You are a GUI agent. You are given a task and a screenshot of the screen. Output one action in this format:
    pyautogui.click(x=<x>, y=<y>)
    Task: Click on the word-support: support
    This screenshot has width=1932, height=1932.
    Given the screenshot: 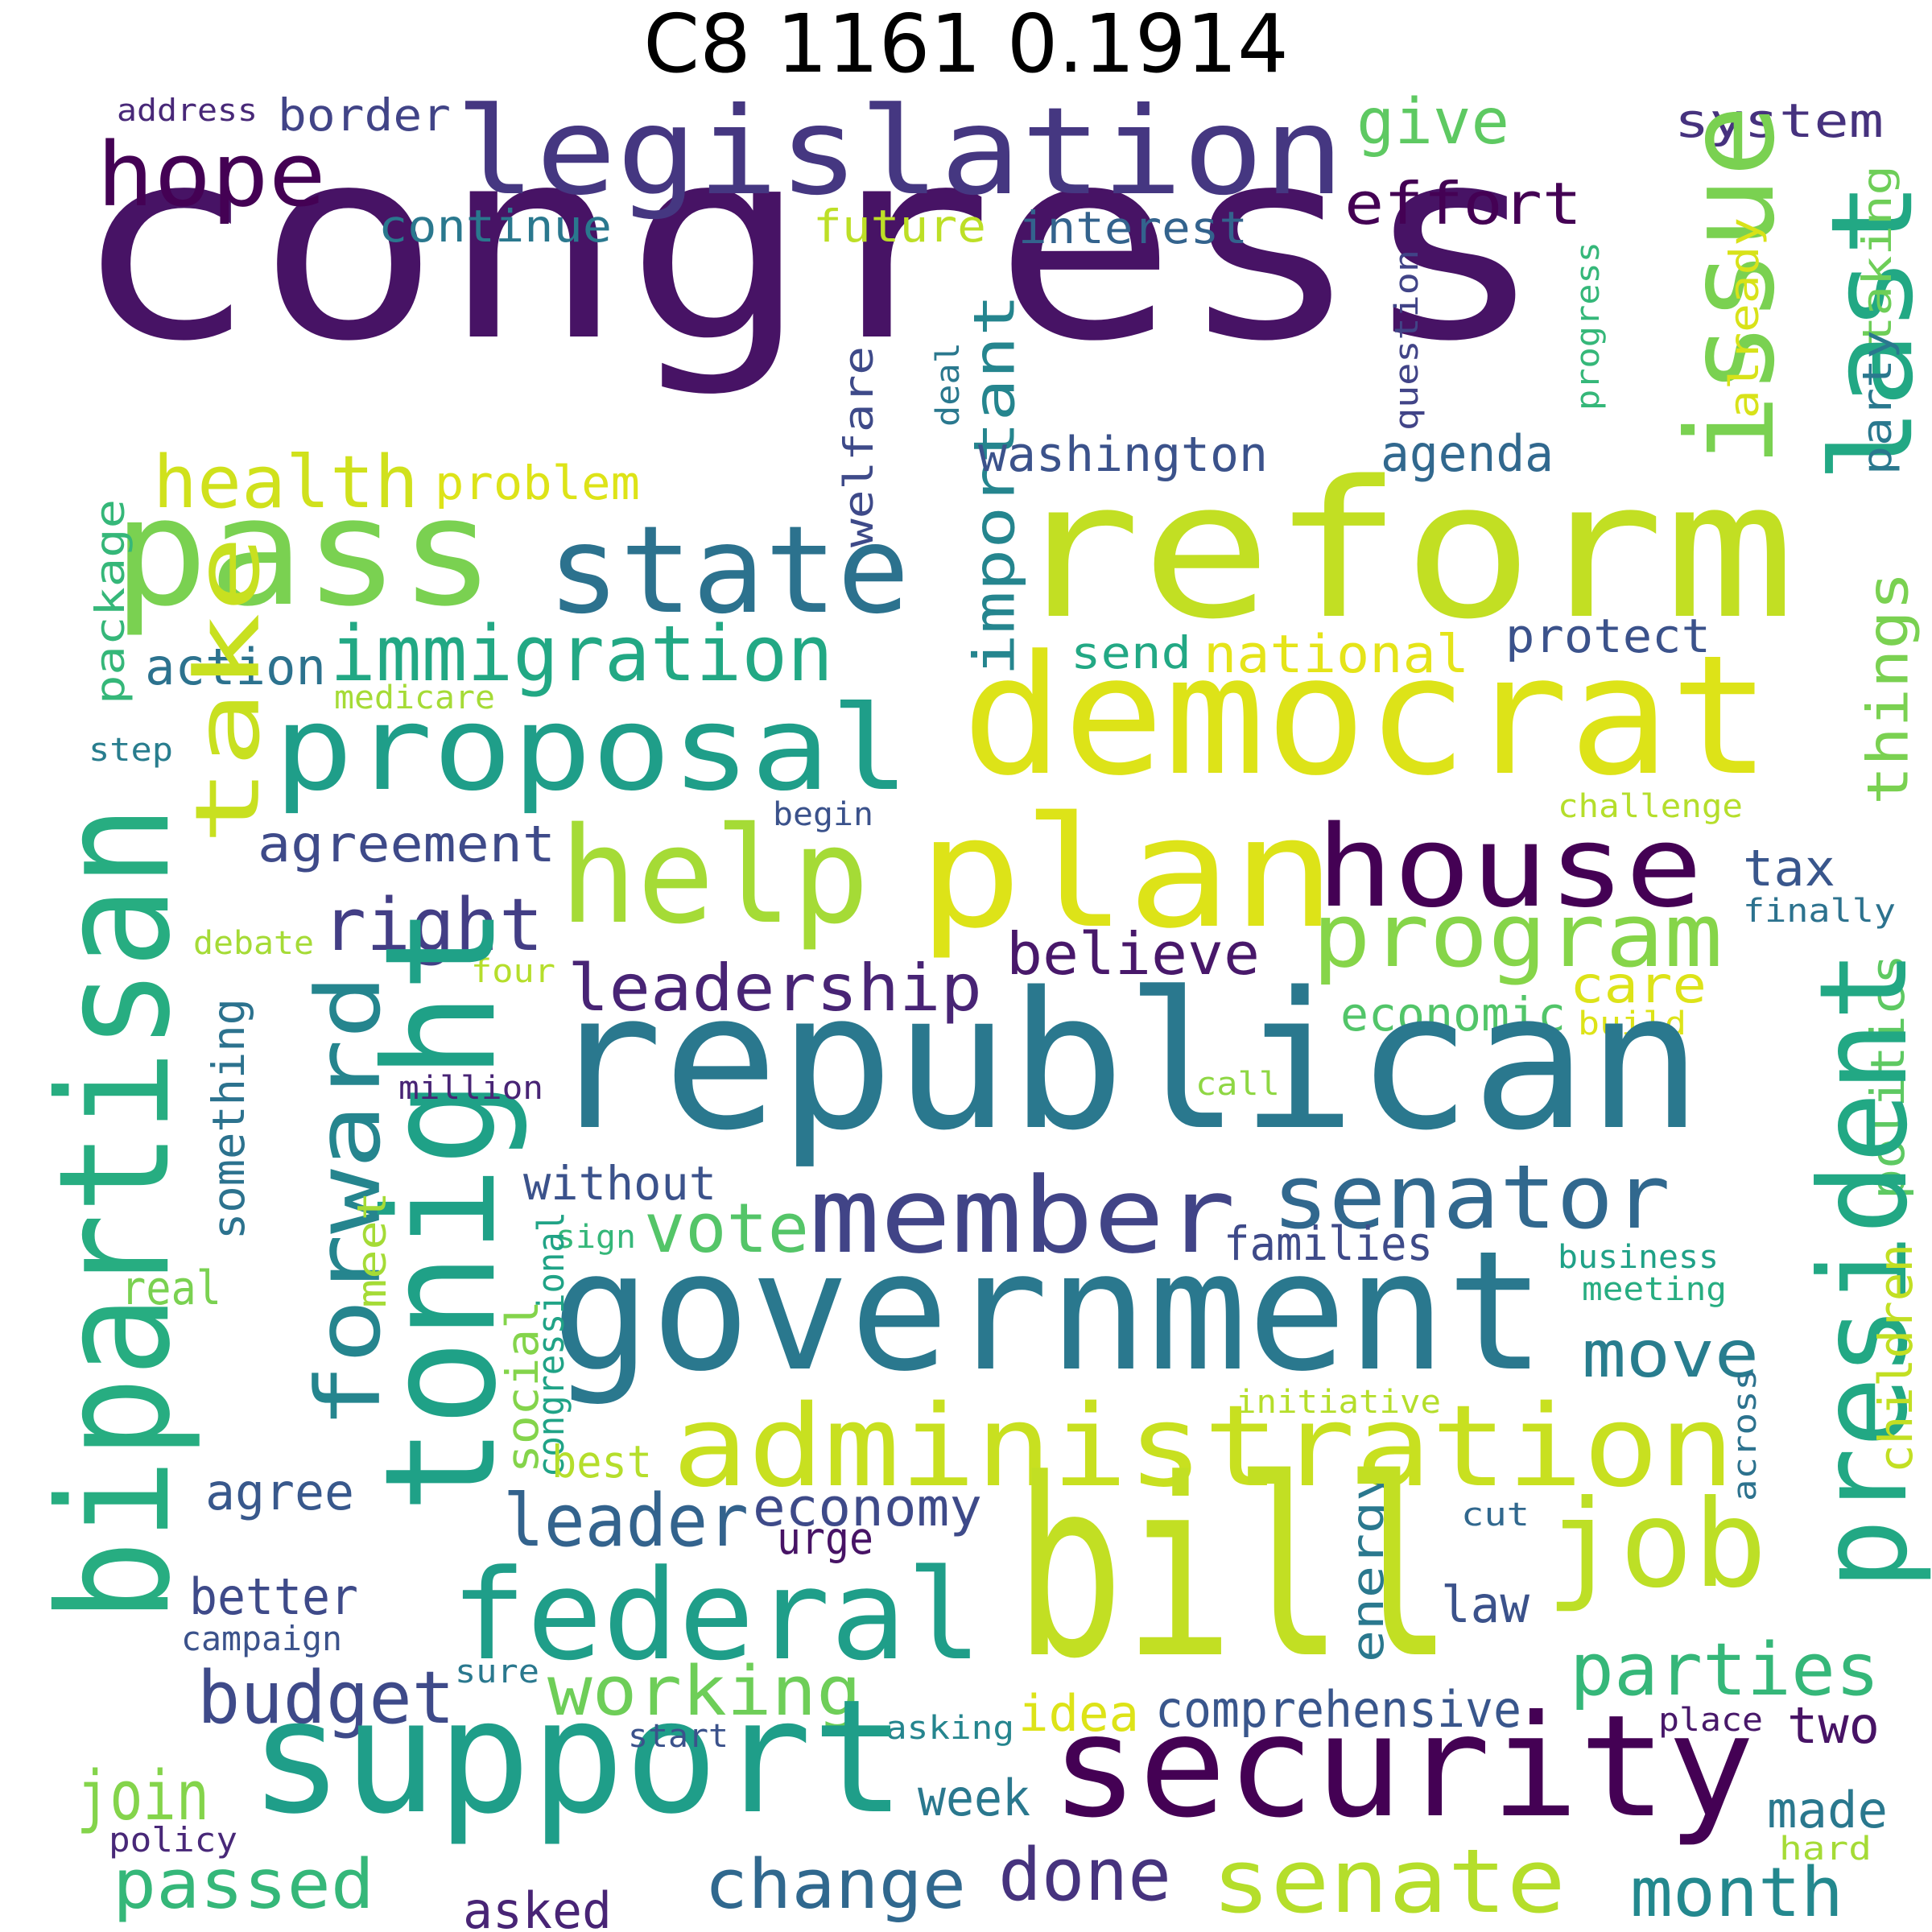 What is the action you would take?
    pyautogui.click(x=578, y=1757)
    